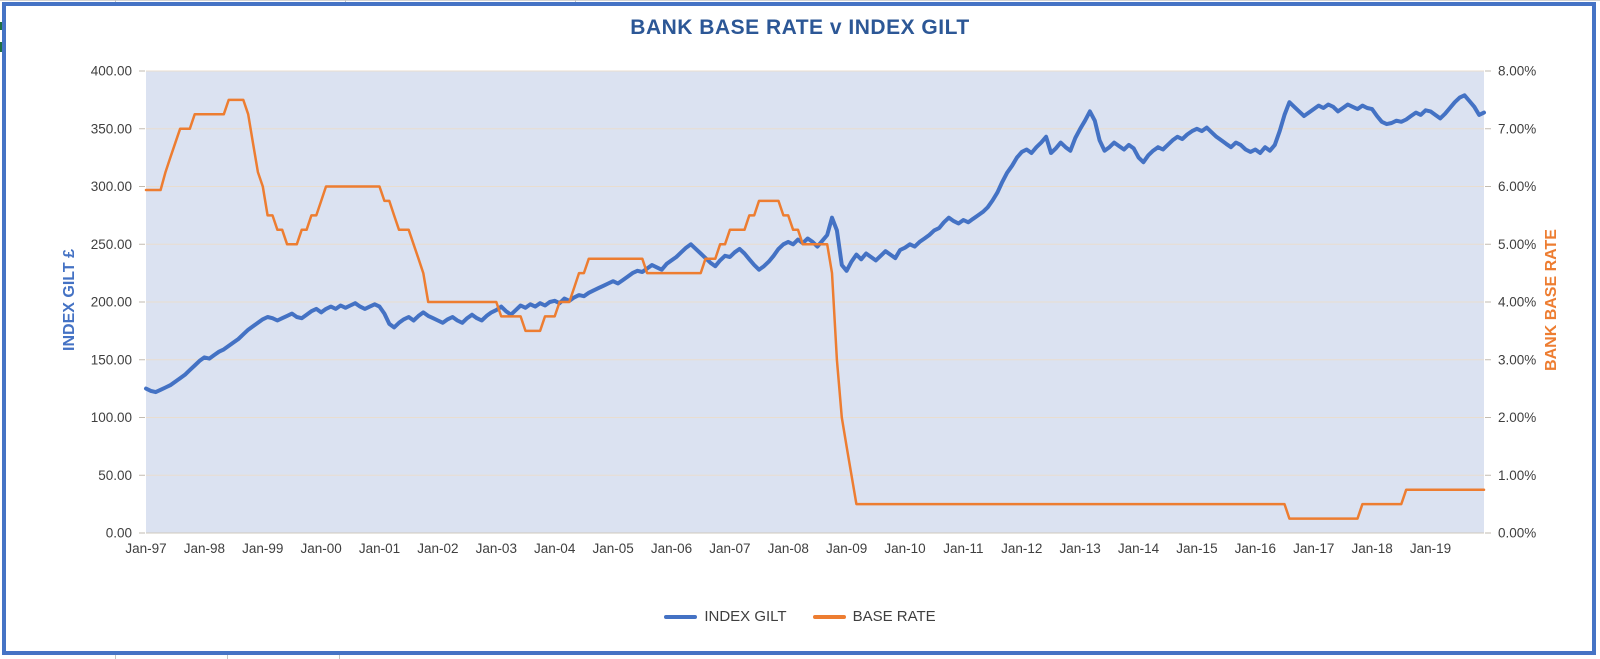 Image resolution: width=1600 pixels, height=659 pixels. Describe the element at coordinates (800, 0) in the screenshot. I see `spreadsheet-gridline-top` at that location.